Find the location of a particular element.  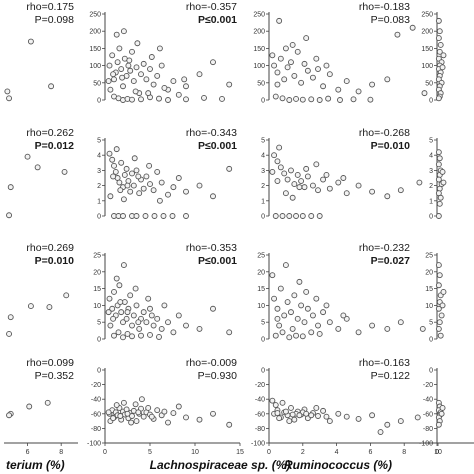

y-tick-label-r1c3: 4 is located at coordinates (431, 156).